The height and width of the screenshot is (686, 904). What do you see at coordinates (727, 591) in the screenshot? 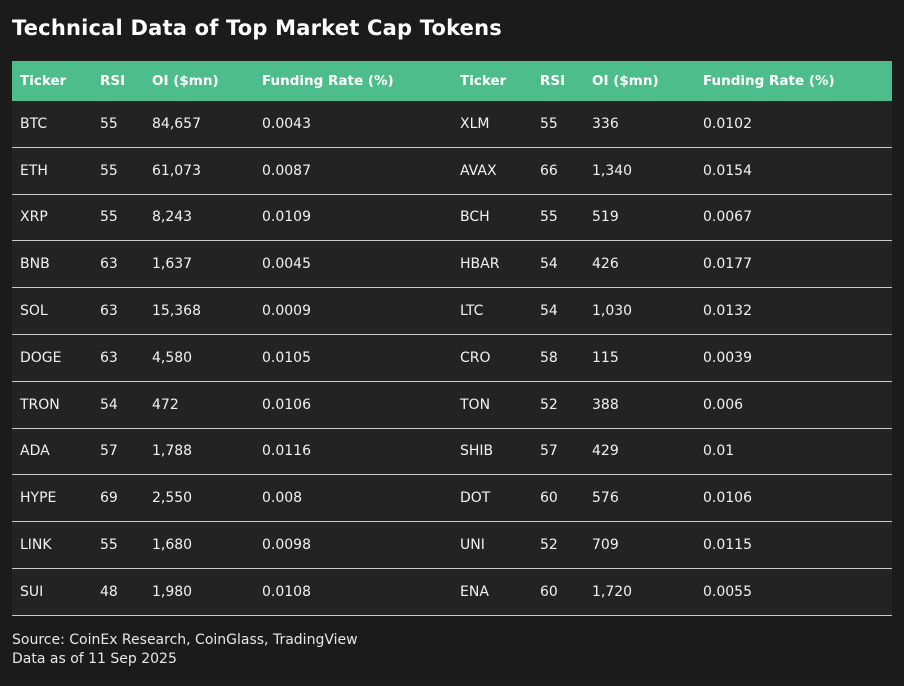
I see `funding-rate-cell: 0.0055` at bounding box center [727, 591].